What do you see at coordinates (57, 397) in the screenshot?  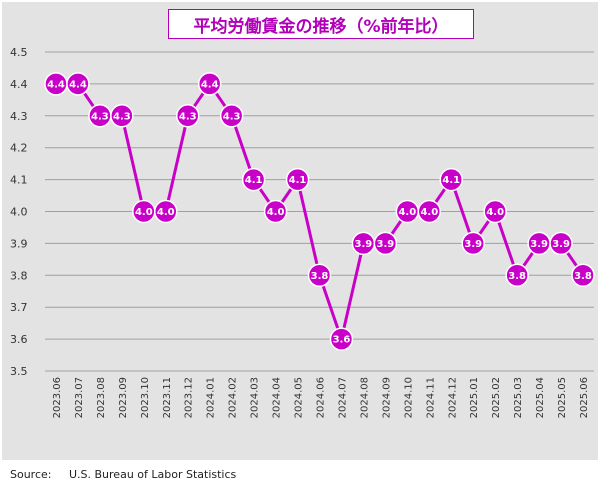 I see `x-tick-label: 2023.06` at bounding box center [57, 397].